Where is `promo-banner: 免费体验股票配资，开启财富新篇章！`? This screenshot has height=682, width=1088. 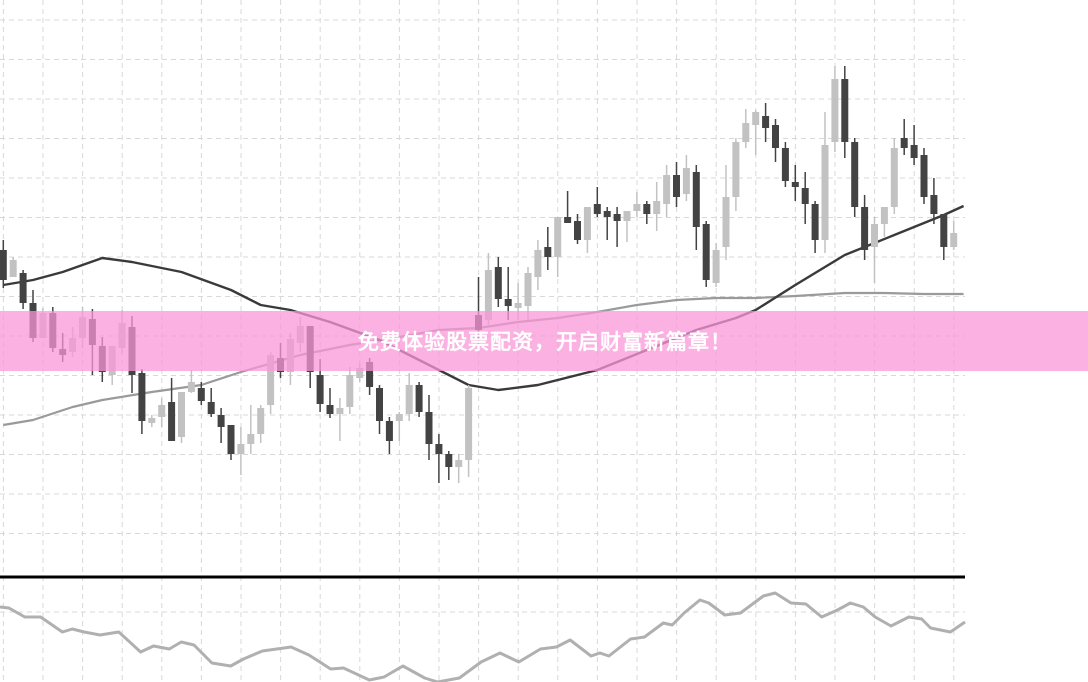
promo-banner: 免费体验股票配资，开启财富新篇章！ is located at coordinates (544, 341).